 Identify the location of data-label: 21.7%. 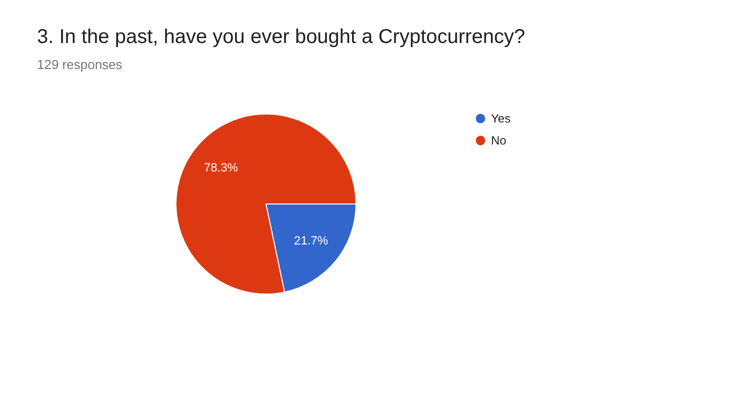
(311, 241).